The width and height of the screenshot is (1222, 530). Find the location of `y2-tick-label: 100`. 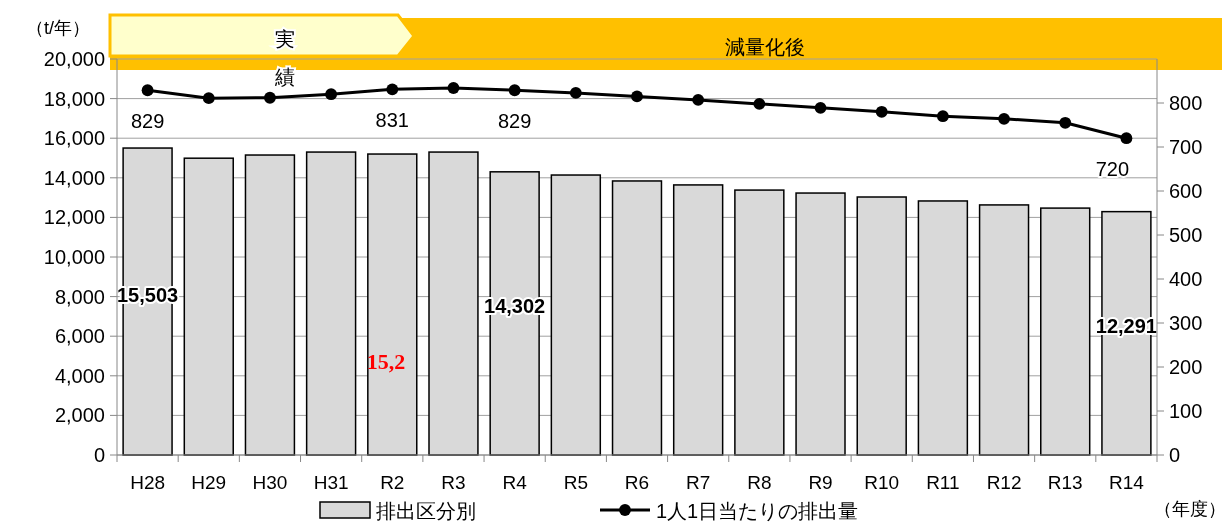

y2-tick-label: 100 is located at coordinates (1186, 411).